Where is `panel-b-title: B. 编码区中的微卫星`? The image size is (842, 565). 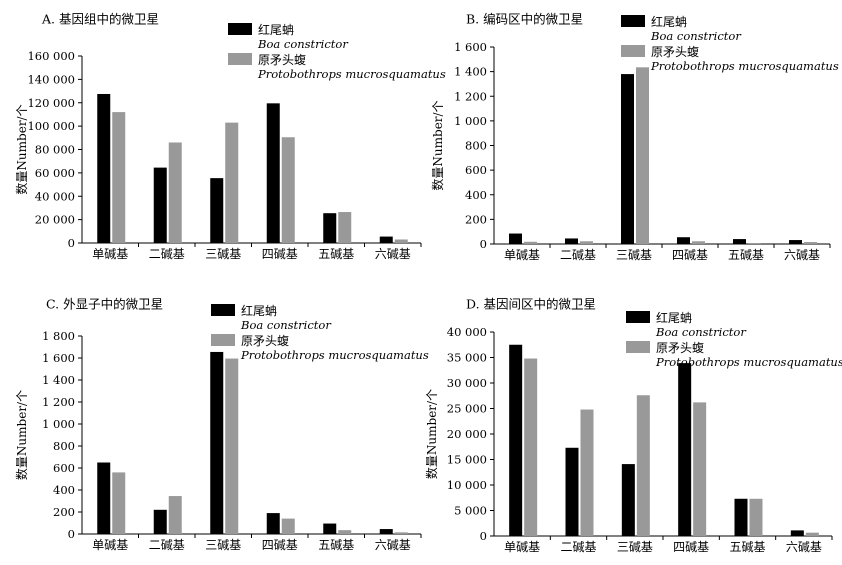 panel-b-title: B. 编码区中的微卫星 is located at coordinates (524, 19).